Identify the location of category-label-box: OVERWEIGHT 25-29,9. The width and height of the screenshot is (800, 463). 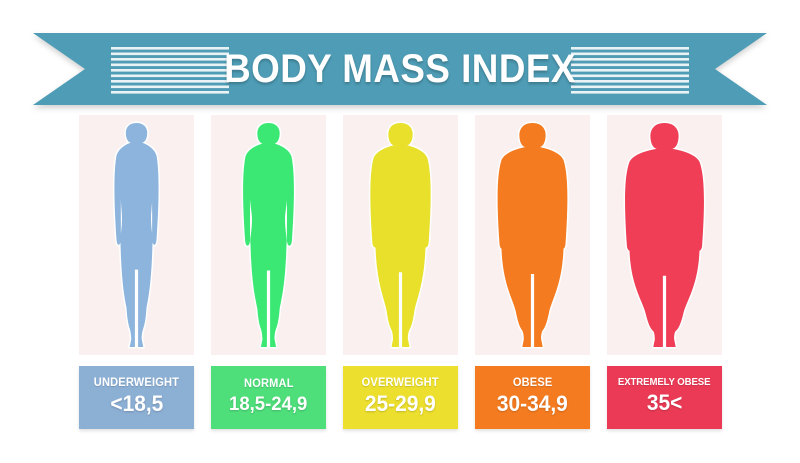
(400, 397).